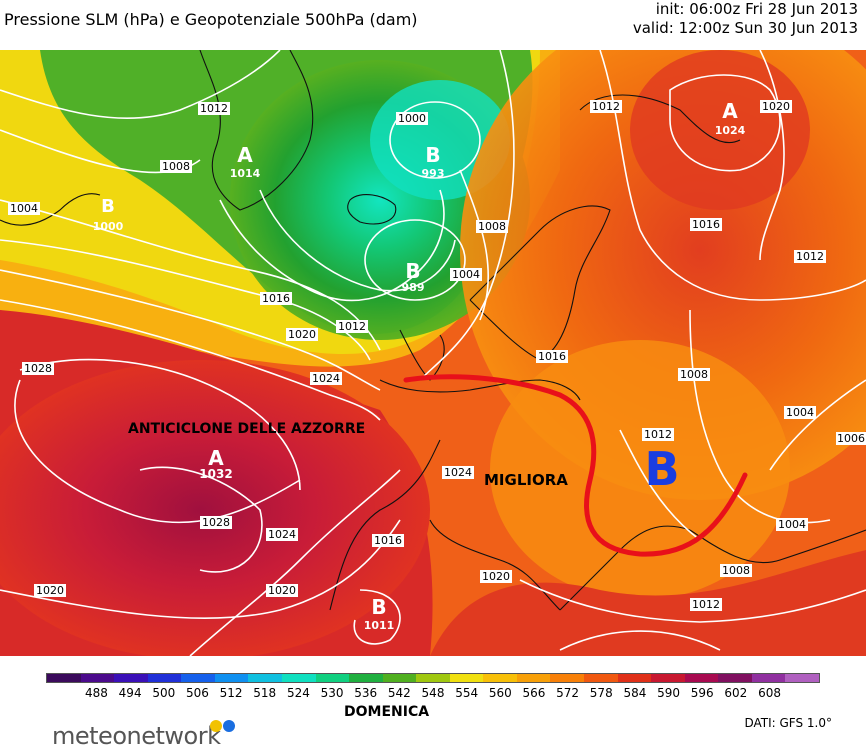  Describe the element at coordinates (366, 693) in the screenshot. I see `colorbar-tick-label: 536` at that location.